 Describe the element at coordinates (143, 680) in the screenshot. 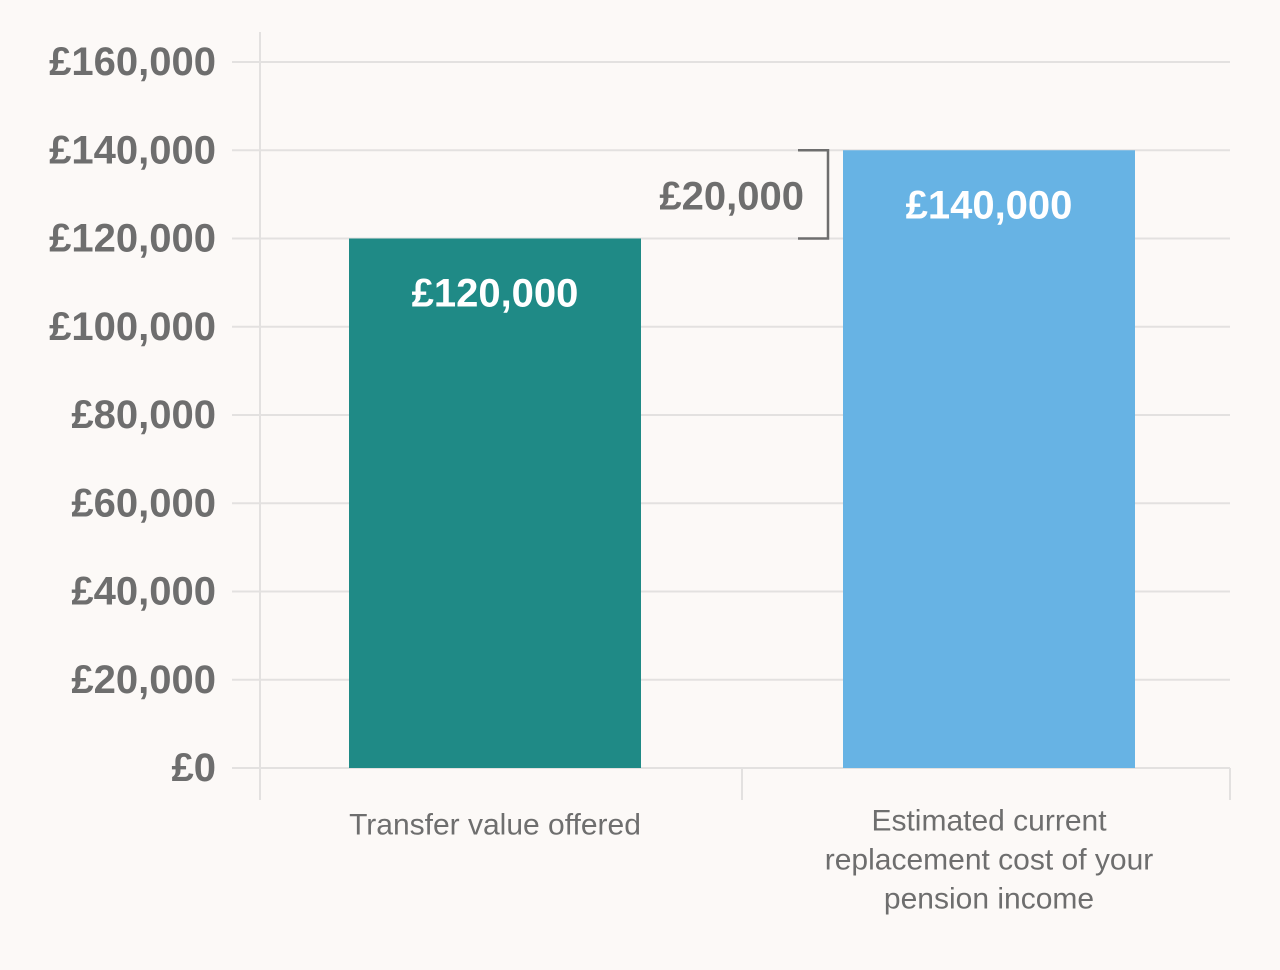

I see `y-tick-label: £20,000` at that location.